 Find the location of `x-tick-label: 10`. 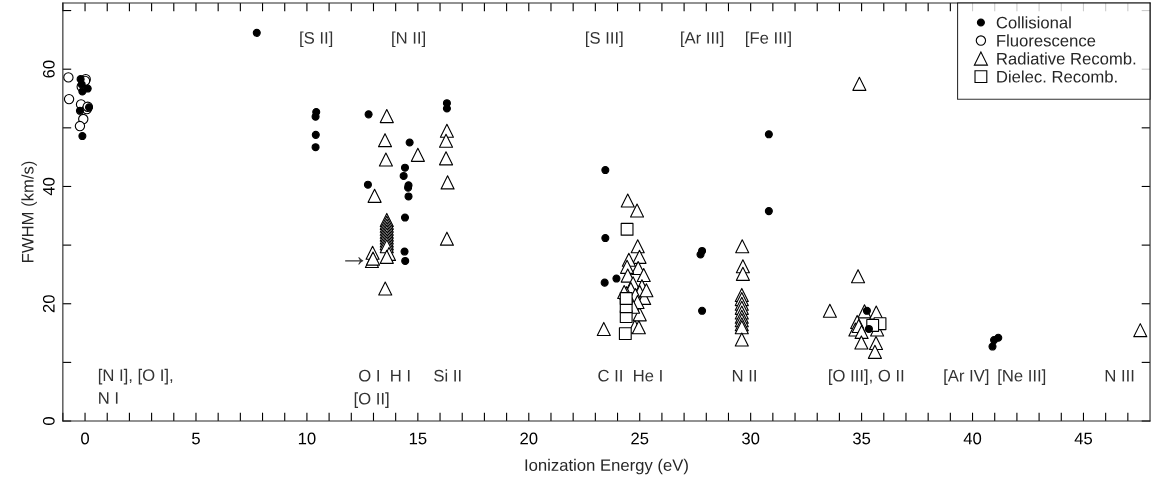

x-tick-label: 10 is located at coordinates (307, 438).